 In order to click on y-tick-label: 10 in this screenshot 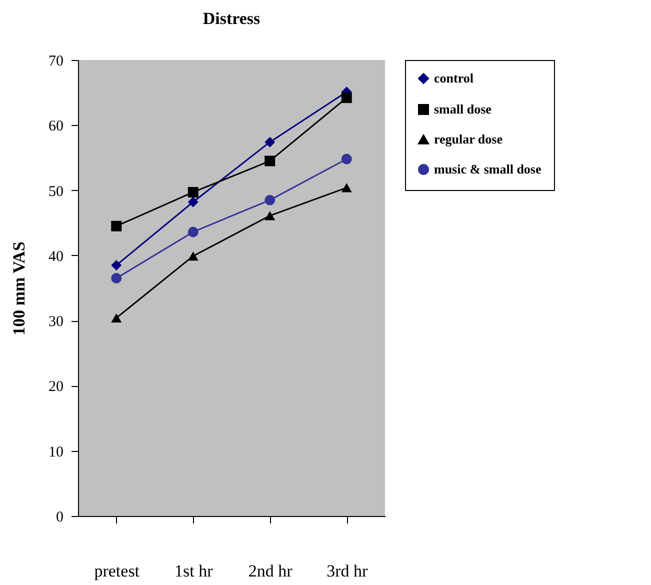, I will do `click(56, 452)`.